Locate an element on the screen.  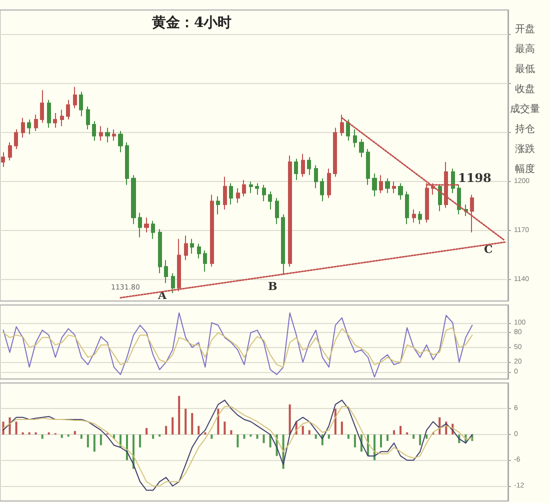
text: 幅度 is located at coordinates (525, 169).